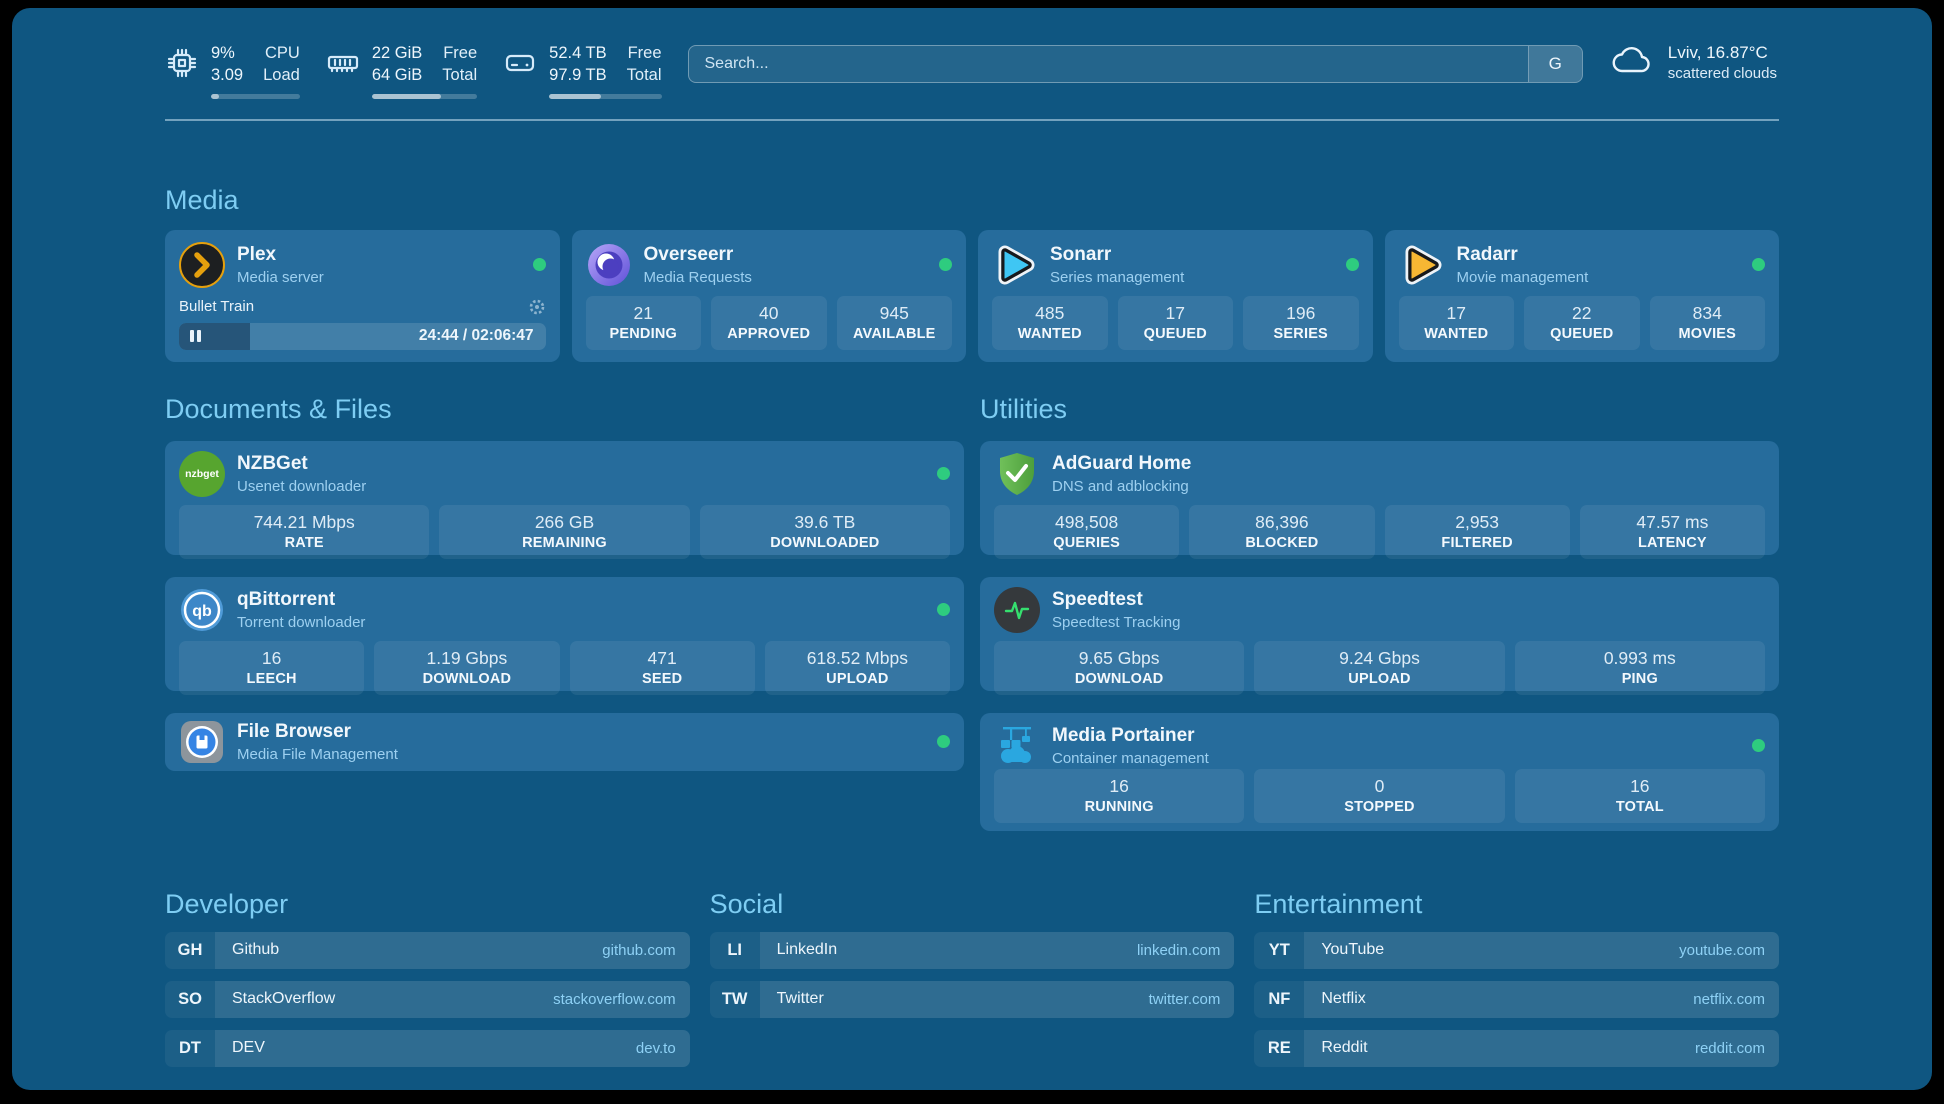  I want to click on stat-download: 9.65 Gbps DOWNLOAD, so click(1119, 667).